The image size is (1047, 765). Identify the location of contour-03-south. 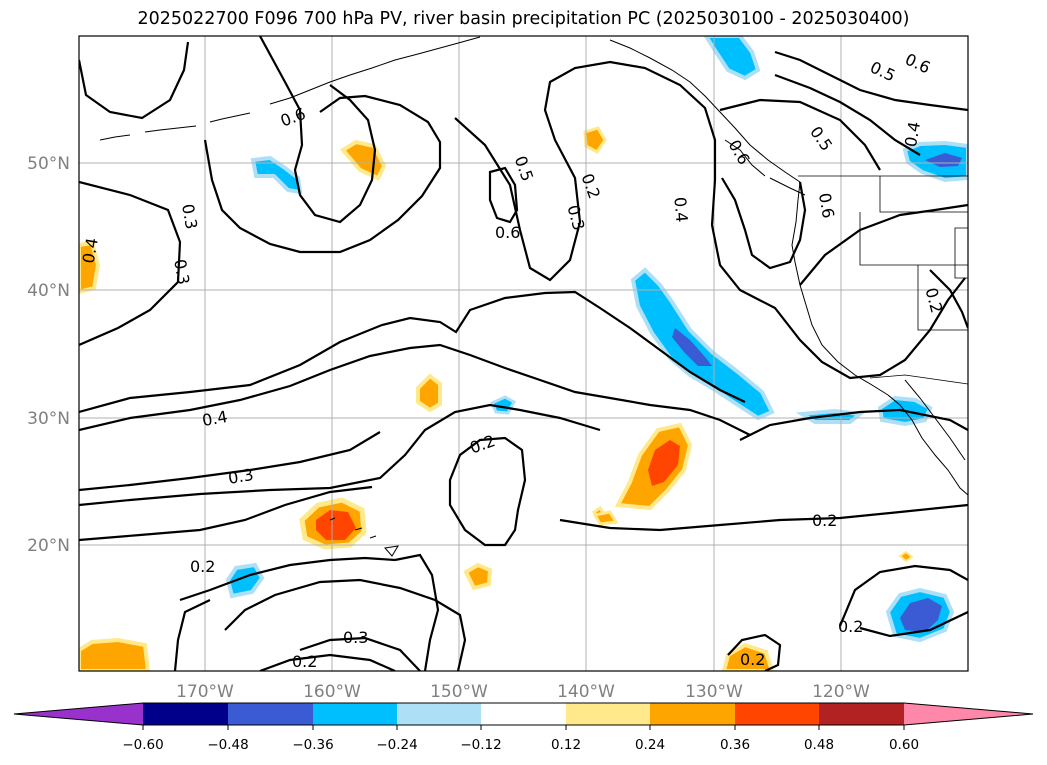
(230, 461).